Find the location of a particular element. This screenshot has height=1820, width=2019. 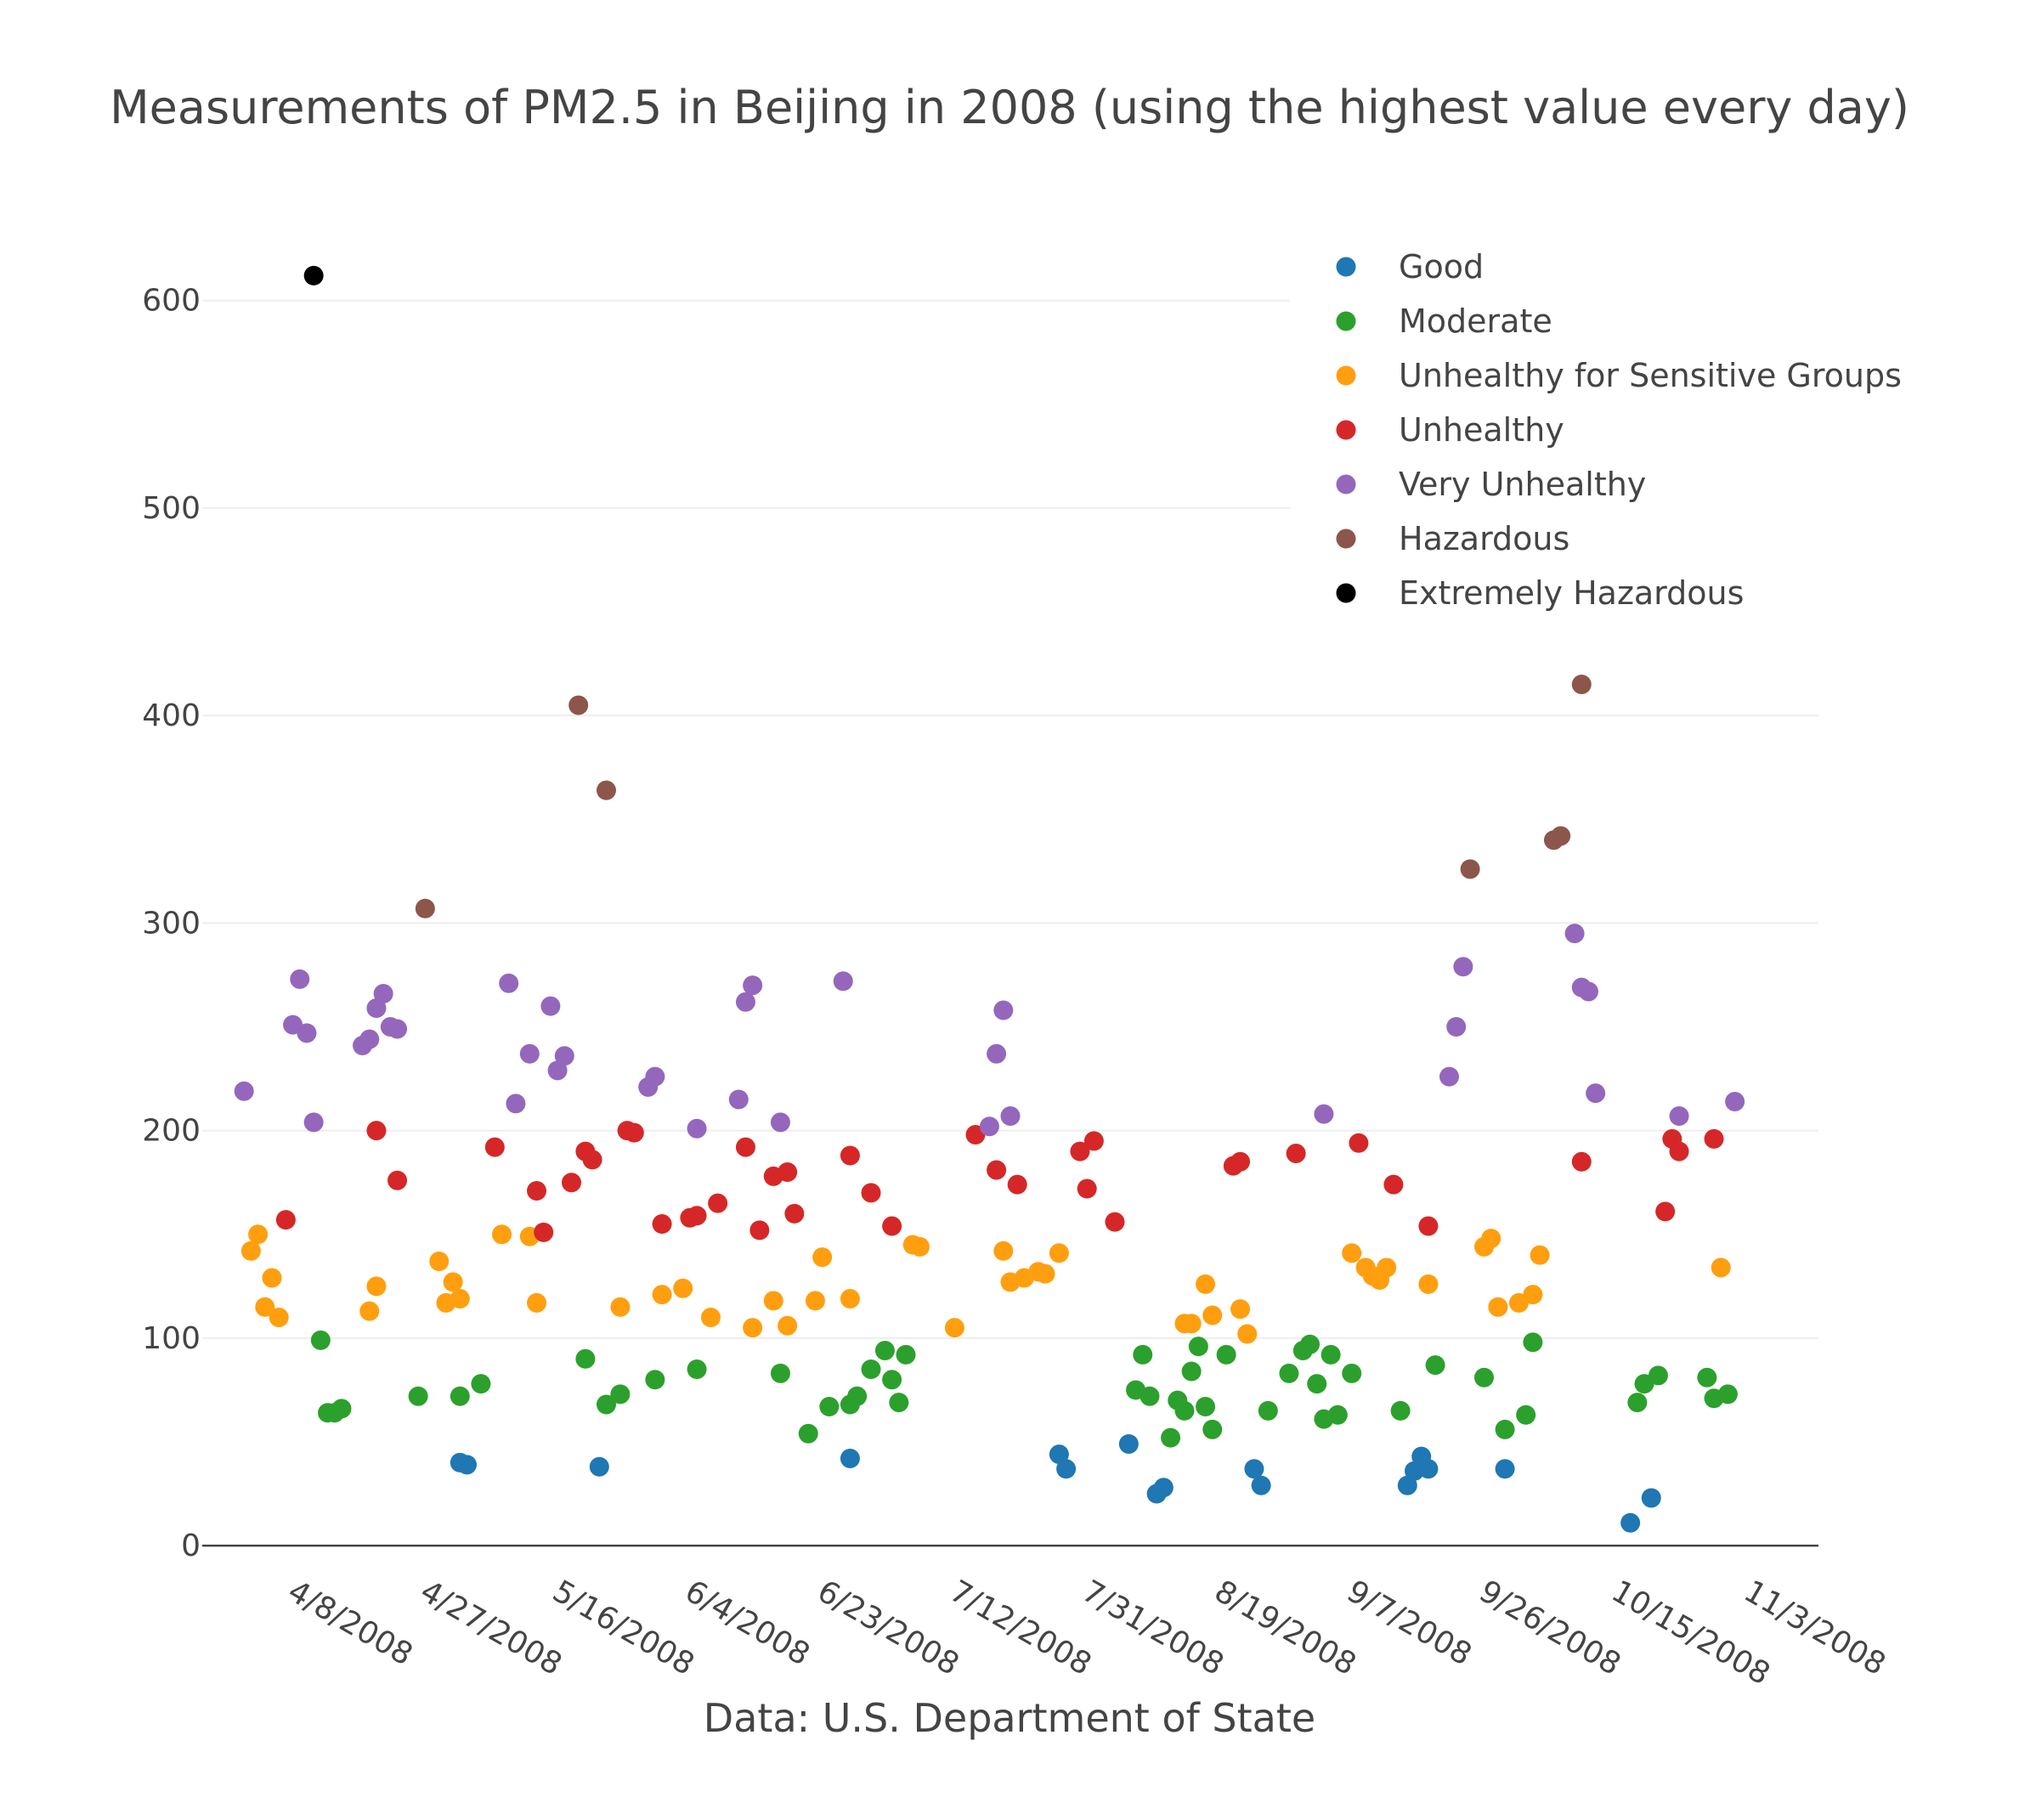

y-tick-label: 500 is located at coordinates (171, 509).